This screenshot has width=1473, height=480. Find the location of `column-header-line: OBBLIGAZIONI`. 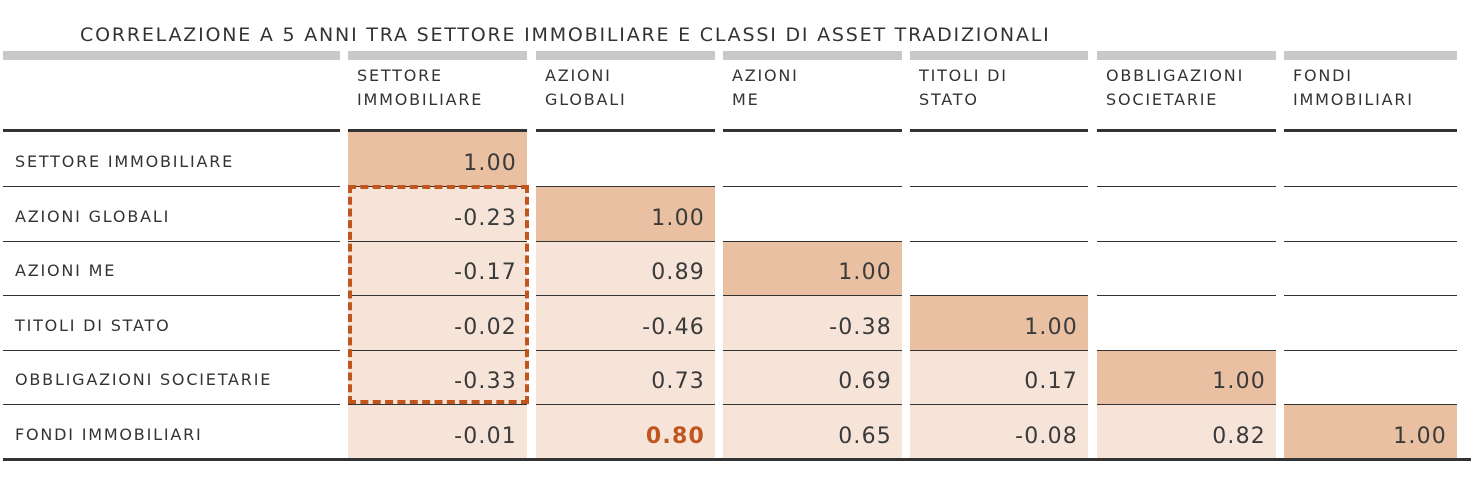

column-header-line: OBBLIGAZIONI is located at coordinates (1175, 75).